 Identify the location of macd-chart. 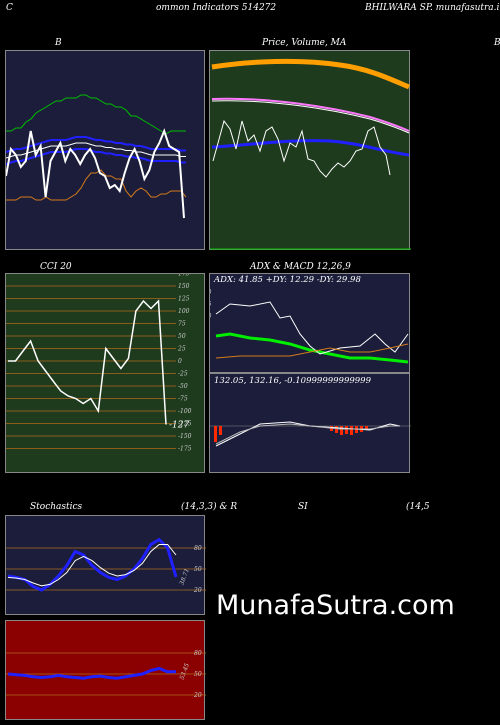
(310, 434).